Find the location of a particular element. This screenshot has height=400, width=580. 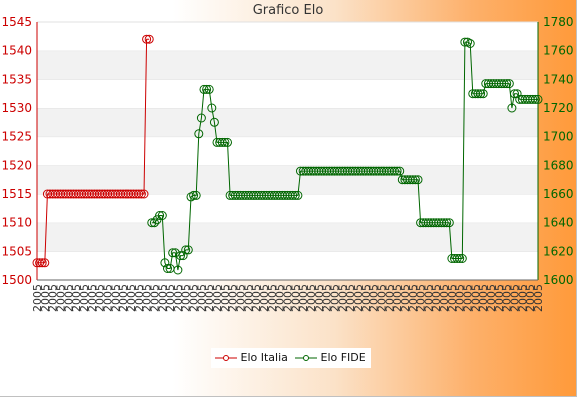

y-right-tick-label: 1600 is located at coordinates (558, 280).